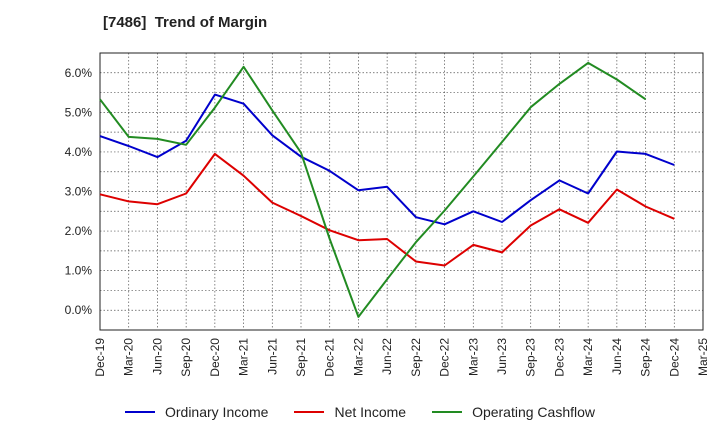 This screenshot has height=440, width=720. I want to click on x-tick-label: Sep-20, so click(186, 357).